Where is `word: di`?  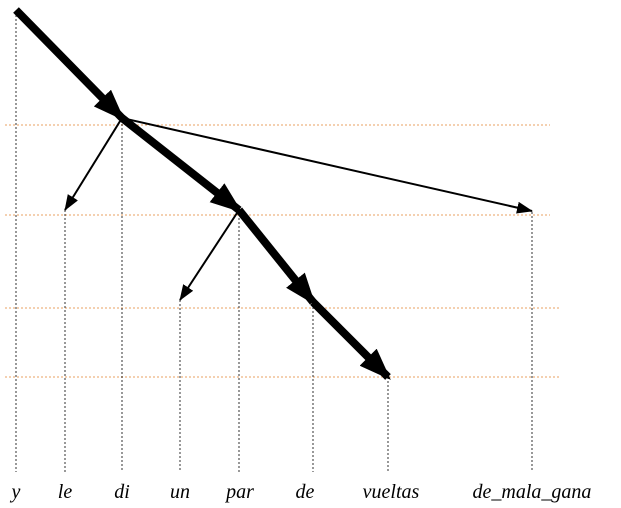
word: di is located at coordinates (122, 492).